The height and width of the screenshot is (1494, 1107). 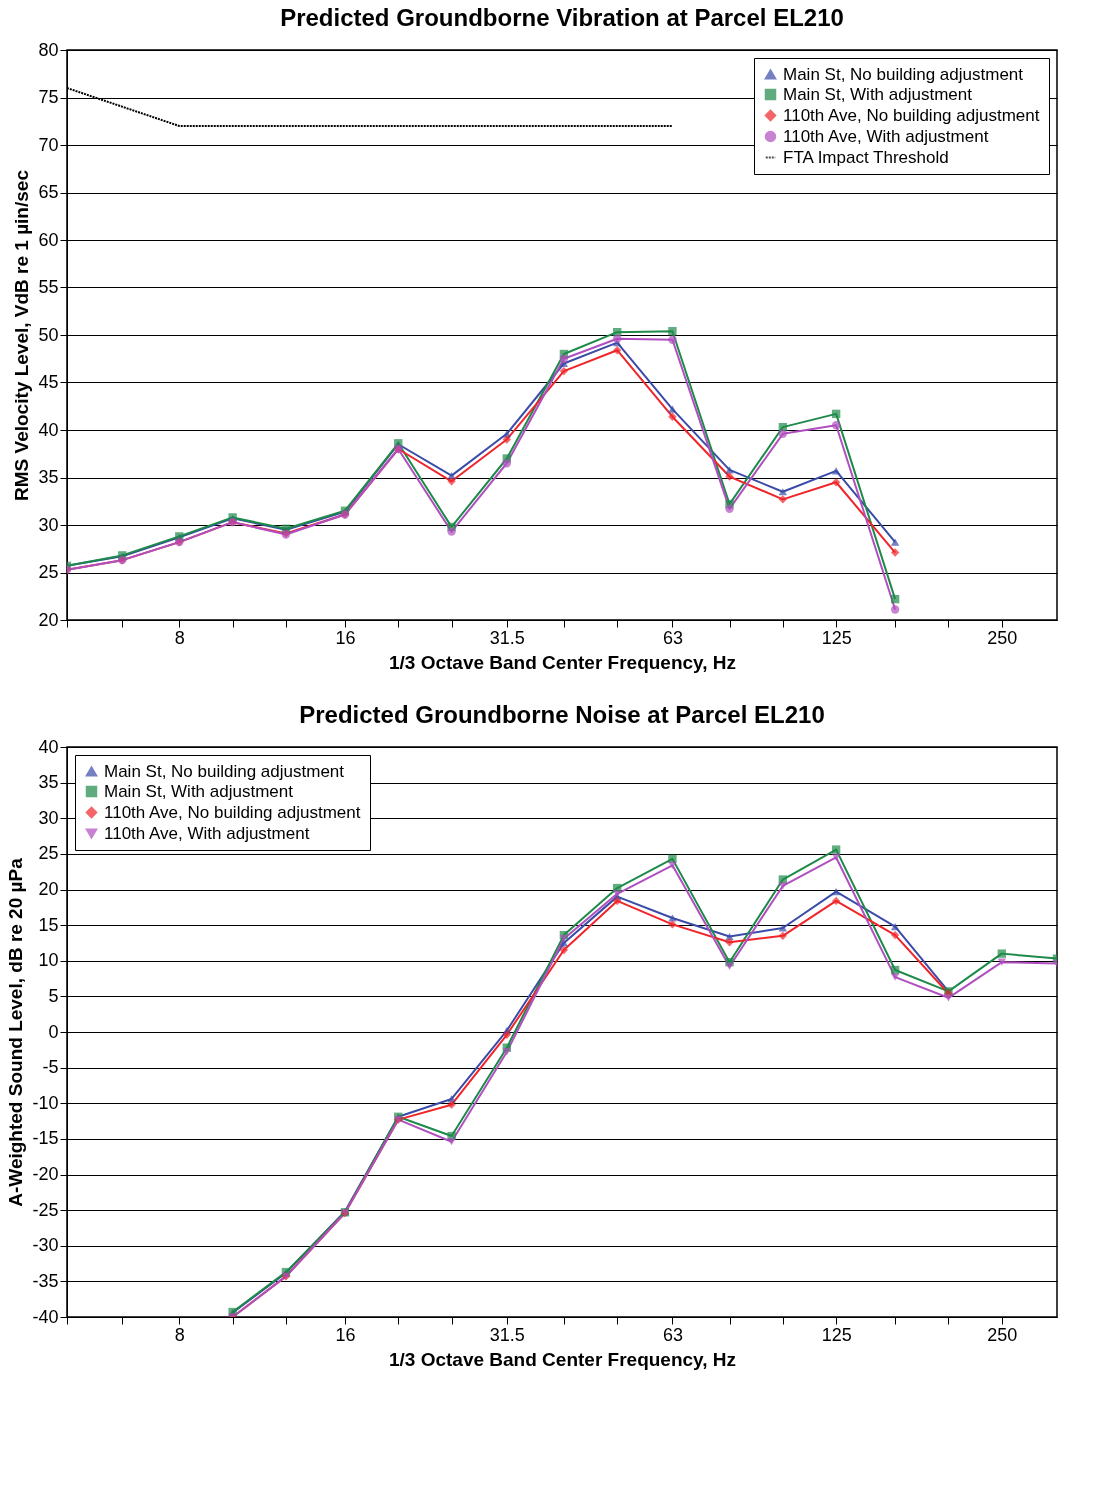 I want to click on y-tick-label: -20, so click(x=45, y=1174).